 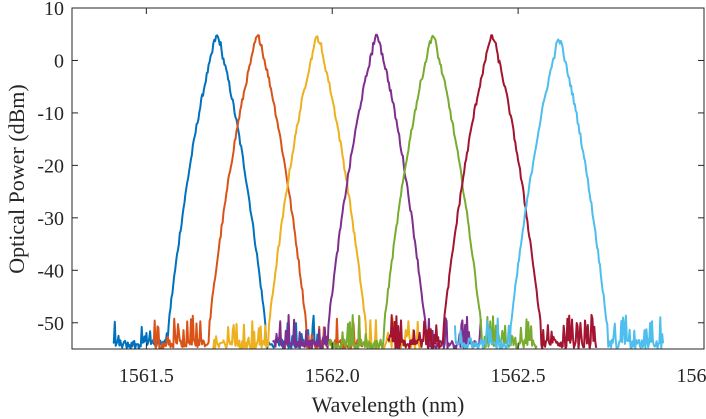 What do you see at coordinates (50, 114) in the screenshot?
I see `y-tick-label: -10` at bounding box center [50, 114].